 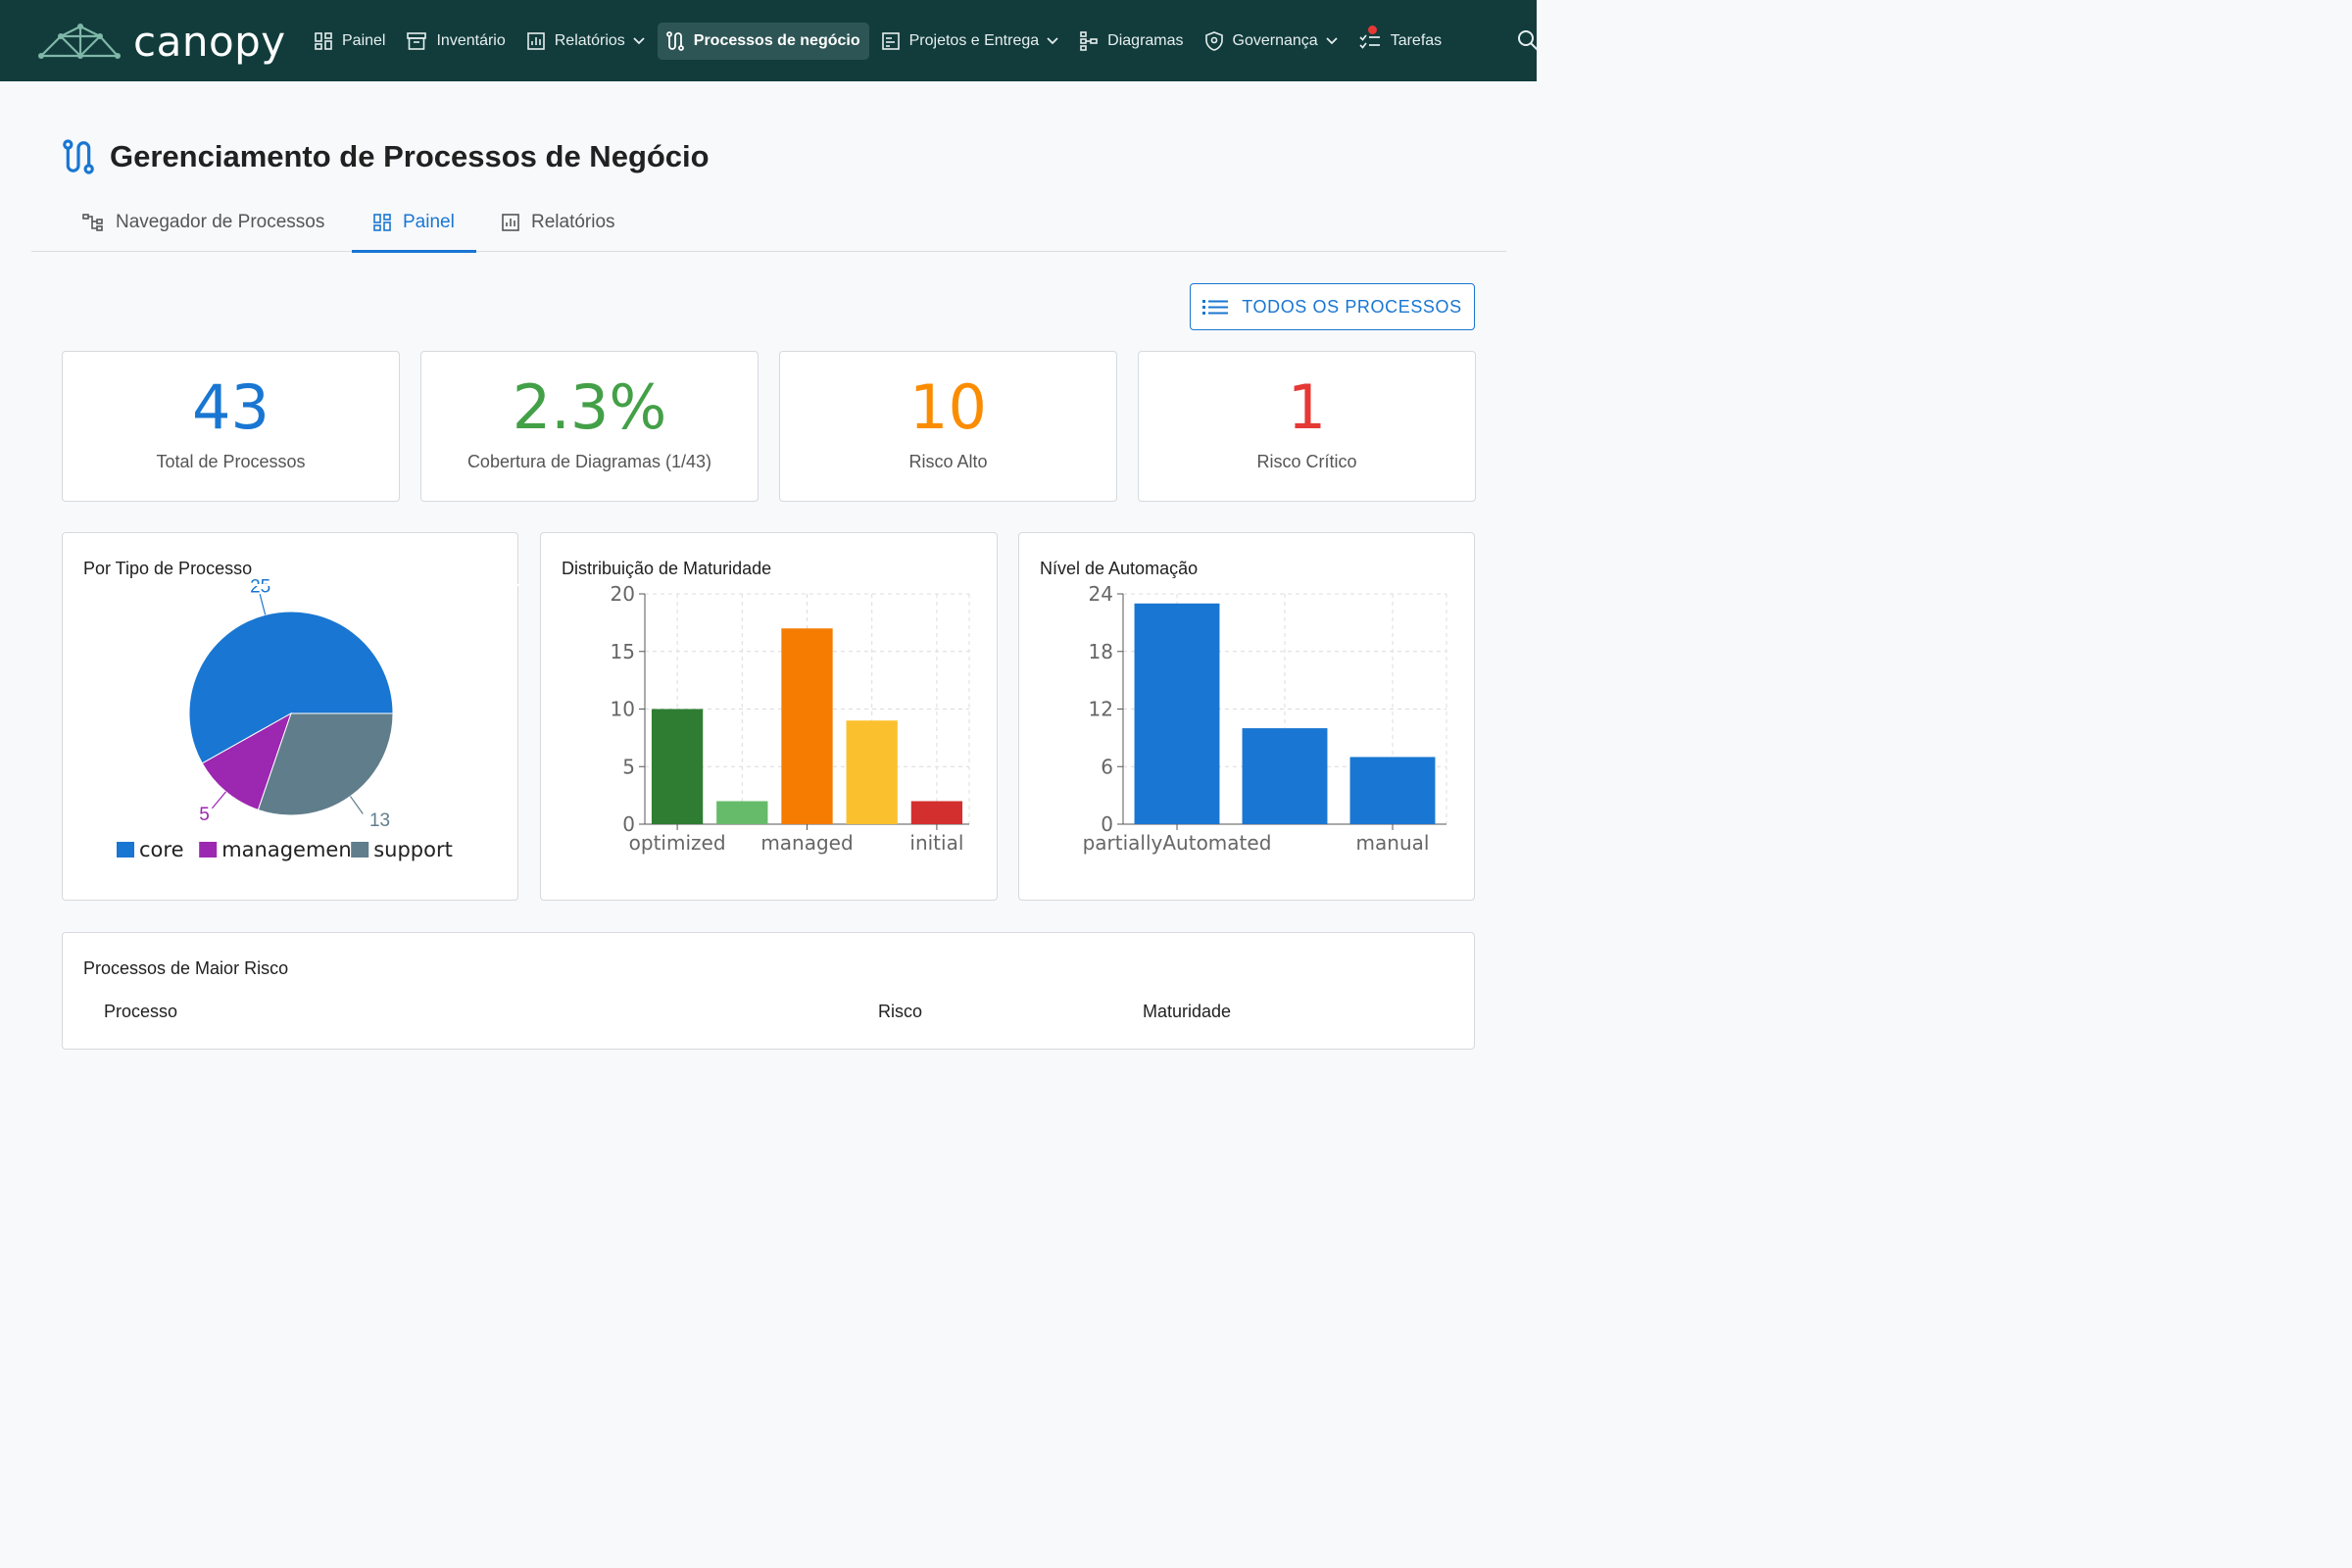 I want to click on nav-item-label: Tarefas, so click(x=1416, y=40).